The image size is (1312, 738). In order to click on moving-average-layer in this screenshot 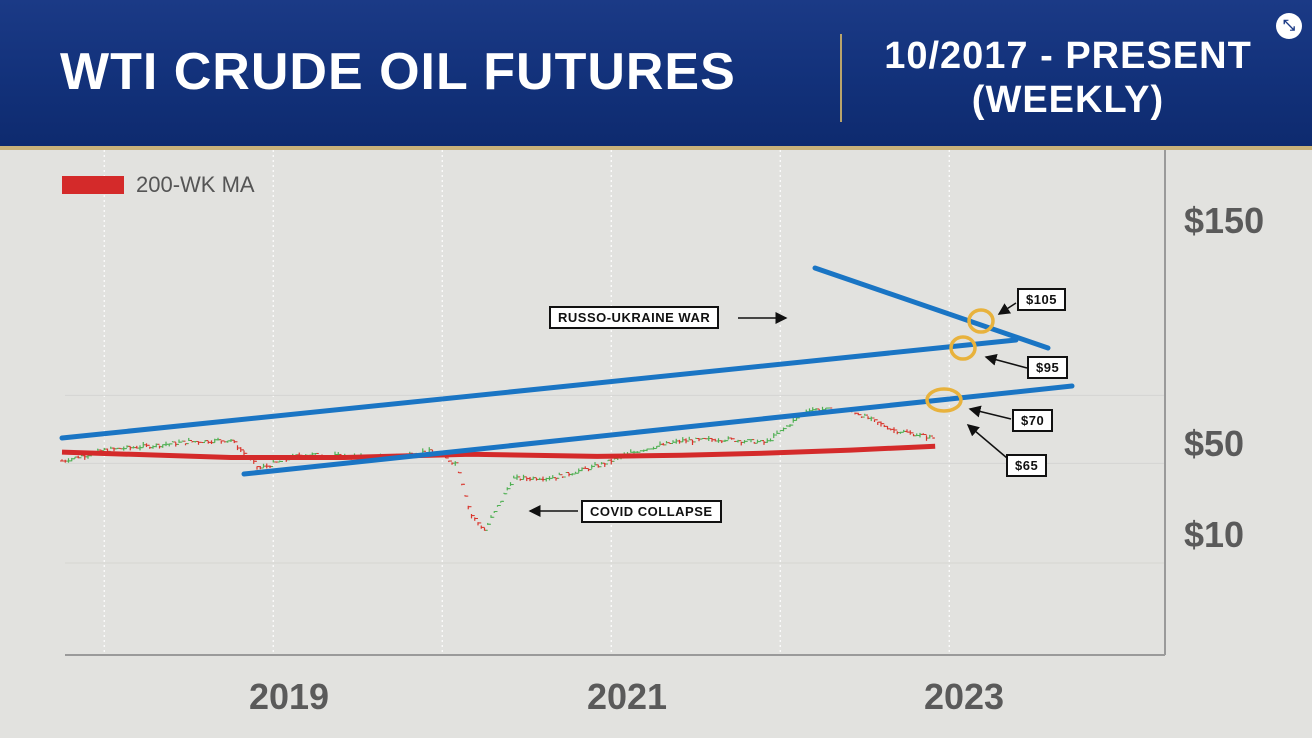, I will do `click(498, 451)`.